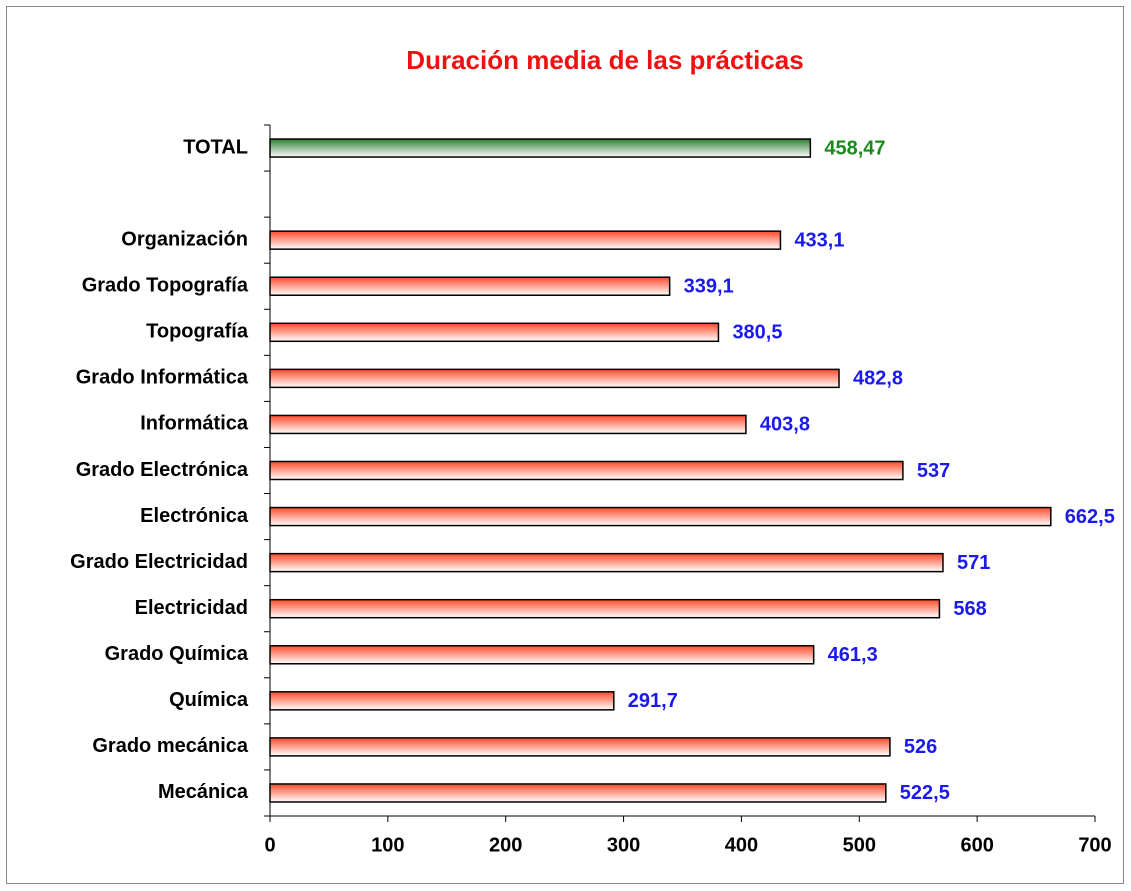 This screenshot has height=891, width=1131. I want to click on data-label: 458,47, so click(854, 148).